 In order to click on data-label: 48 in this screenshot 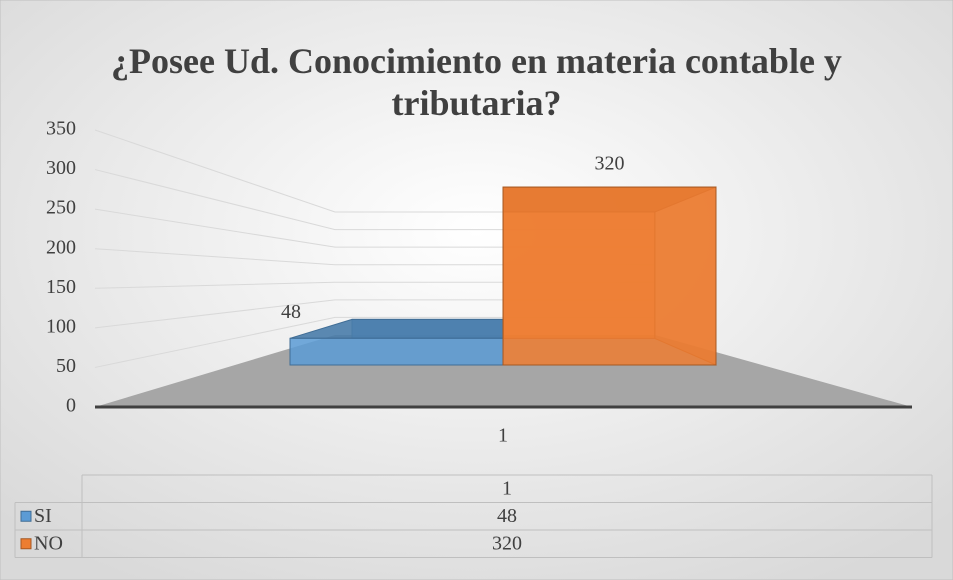, I will do `click(291, 312)`.